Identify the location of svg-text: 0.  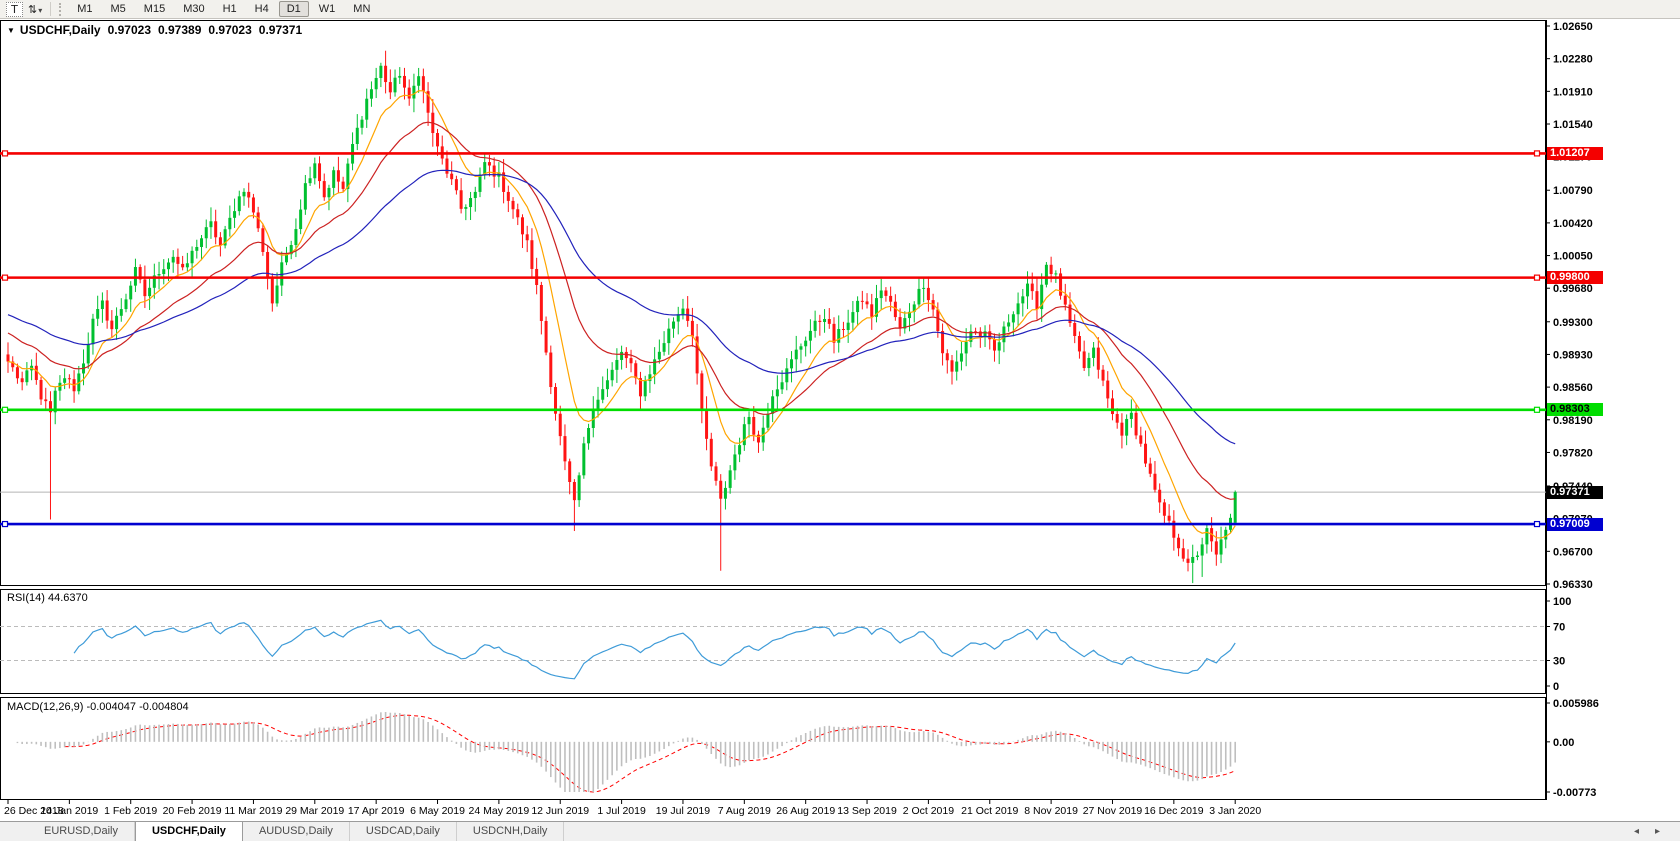
(1556, 687).